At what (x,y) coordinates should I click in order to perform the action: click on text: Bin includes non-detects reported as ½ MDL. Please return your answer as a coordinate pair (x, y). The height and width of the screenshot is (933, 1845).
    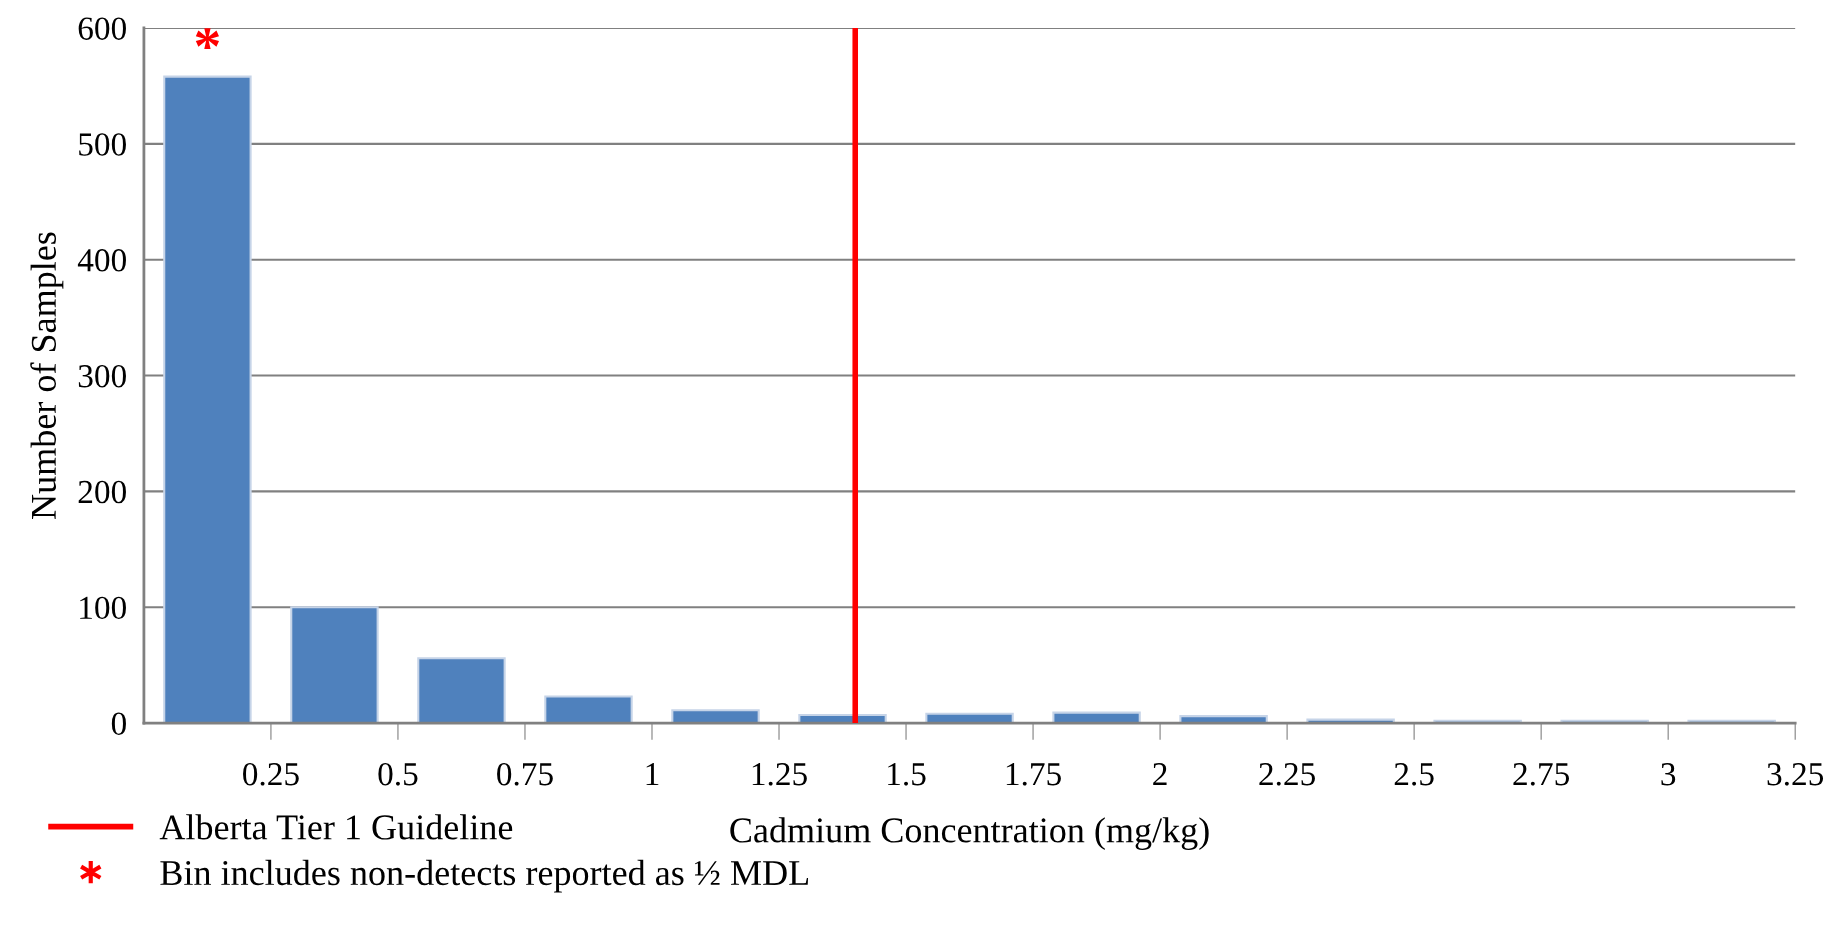
    Looking at the image, I should click on (484, 876).